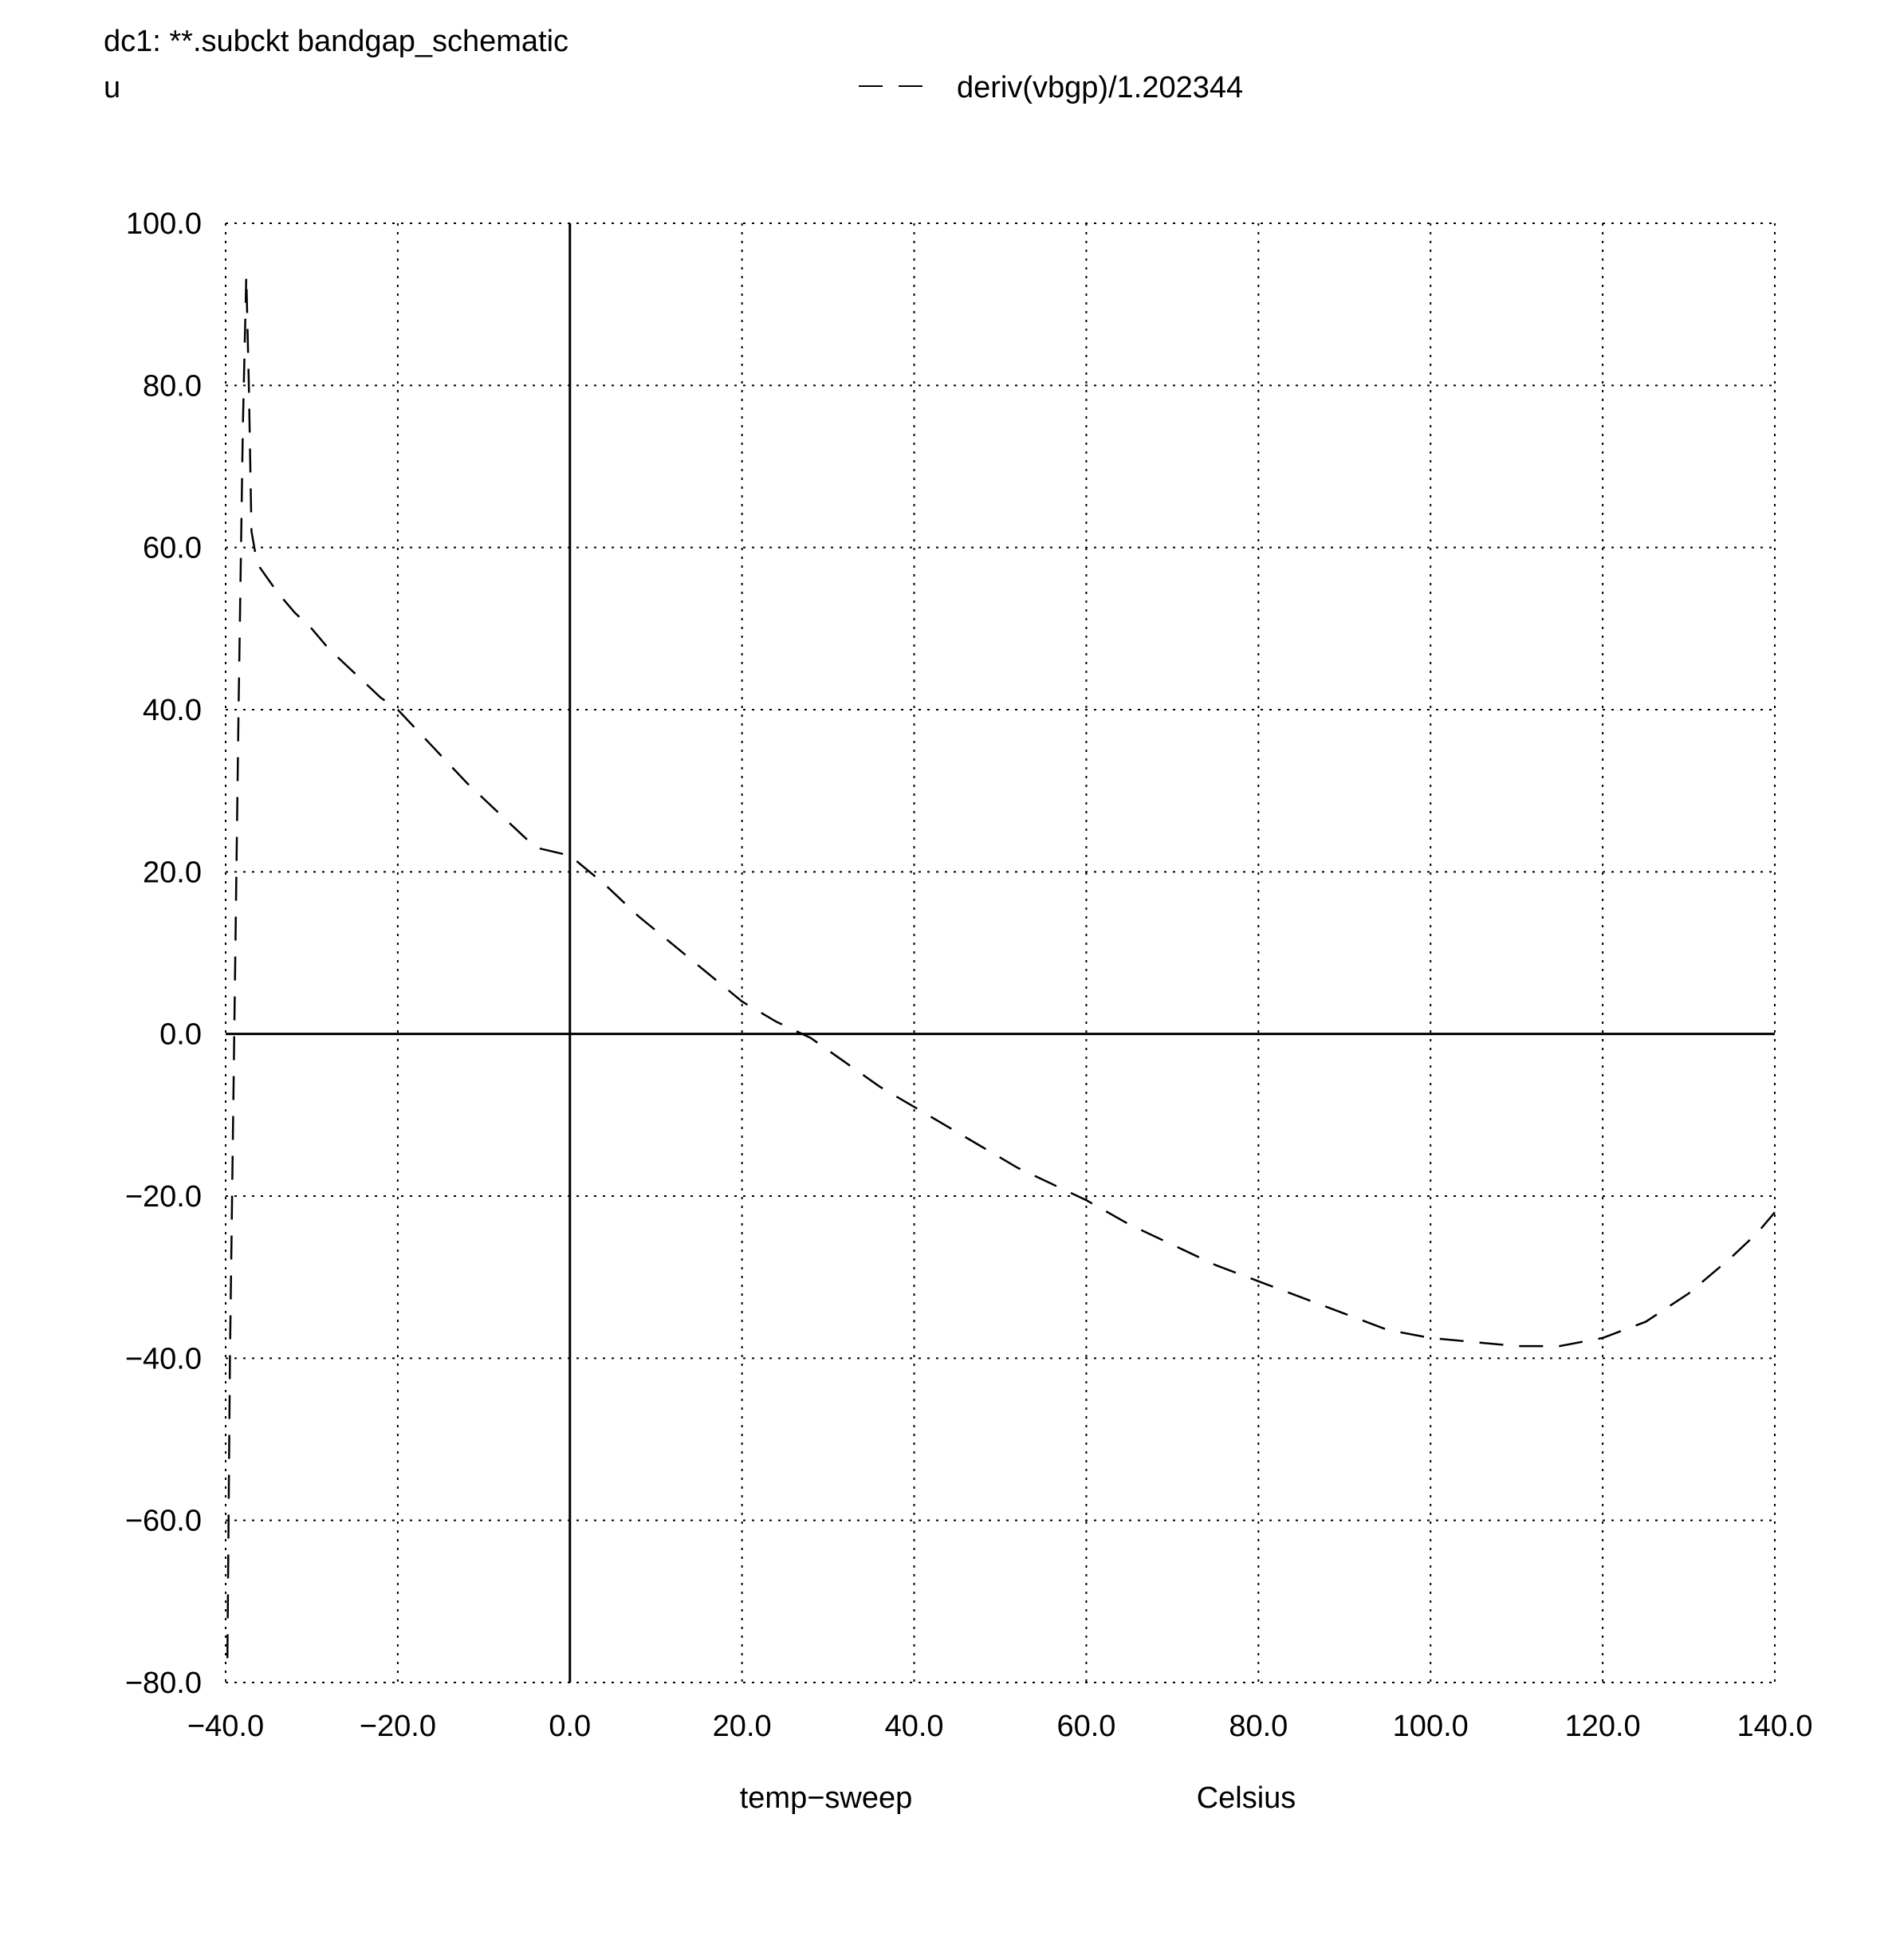 This screenshot has height=1960, width=1900. What do you see at coordinates (398, 1726) in the screenshot?
I see `x-tick-label: −20.0` at bounding box center [398, 1726].